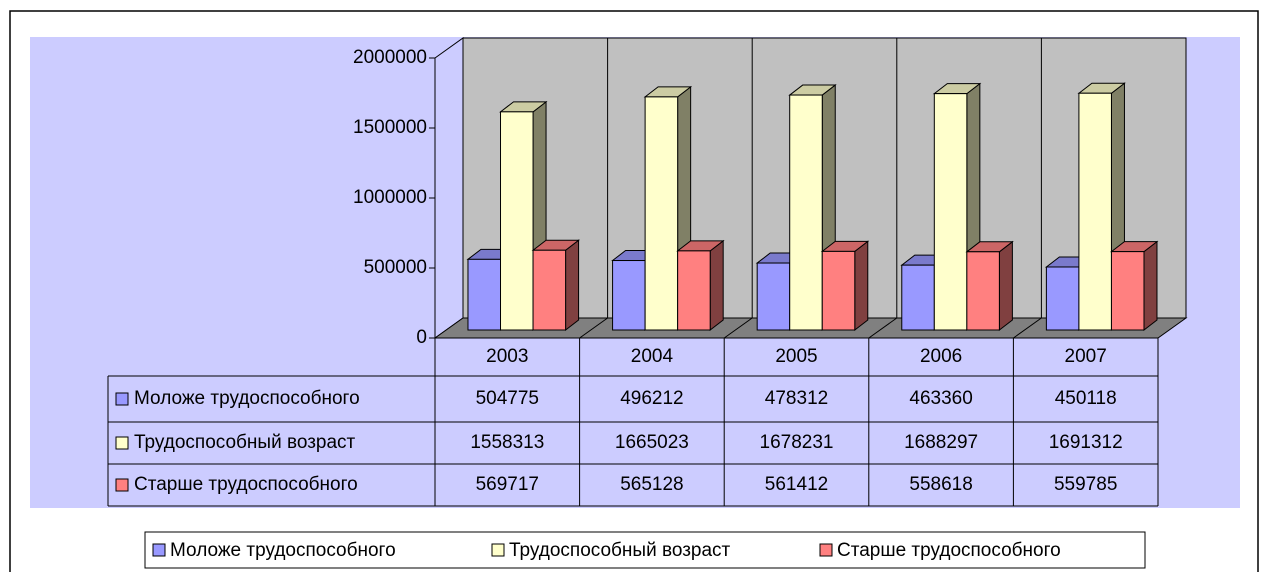 The width and height of the screenshot is (1269, 572). Describe the element at coordinates (652, 356) in the screenshot. I see `table-header: 2004` at that location.